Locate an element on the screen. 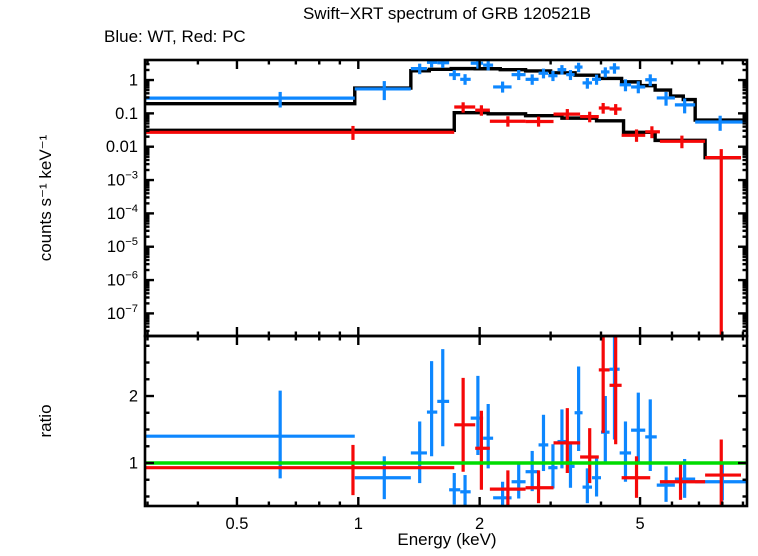  y-axis-label-ratio: ratio is located at coordinates (45, 421).